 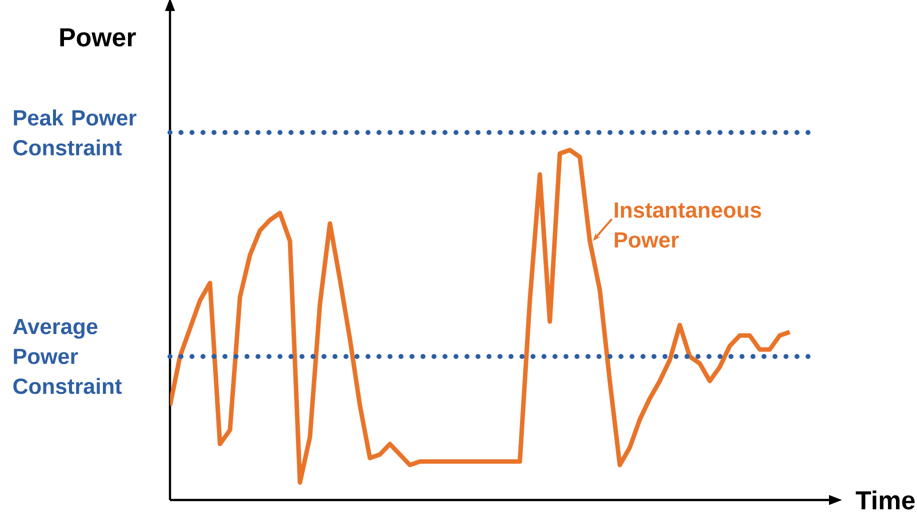 What do you see at coordinates (885, 500) in the screenshot?
I see `x-axis-title: Time` at bounding box center [885, 500].